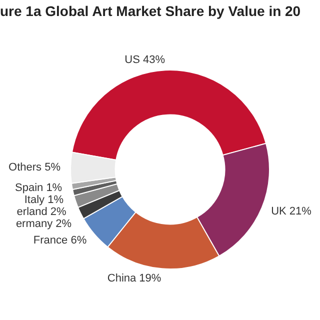 Image resolution: width=320 pixels, height=320 pixels. I want to click on slice-label: China 19%, so click(134, 278).